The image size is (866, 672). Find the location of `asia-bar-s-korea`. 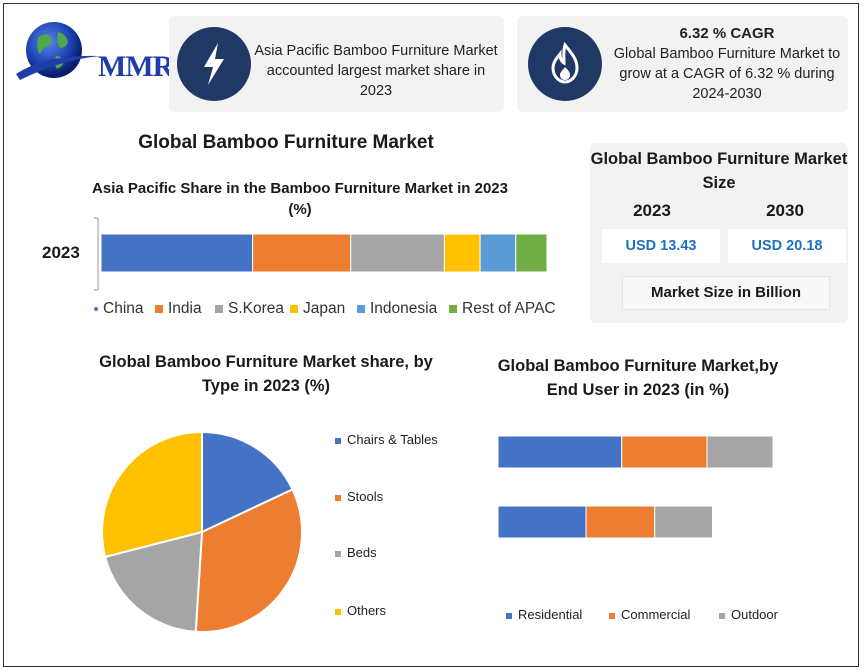

asia-bar-s-korea is located at coordinates (397, 253).